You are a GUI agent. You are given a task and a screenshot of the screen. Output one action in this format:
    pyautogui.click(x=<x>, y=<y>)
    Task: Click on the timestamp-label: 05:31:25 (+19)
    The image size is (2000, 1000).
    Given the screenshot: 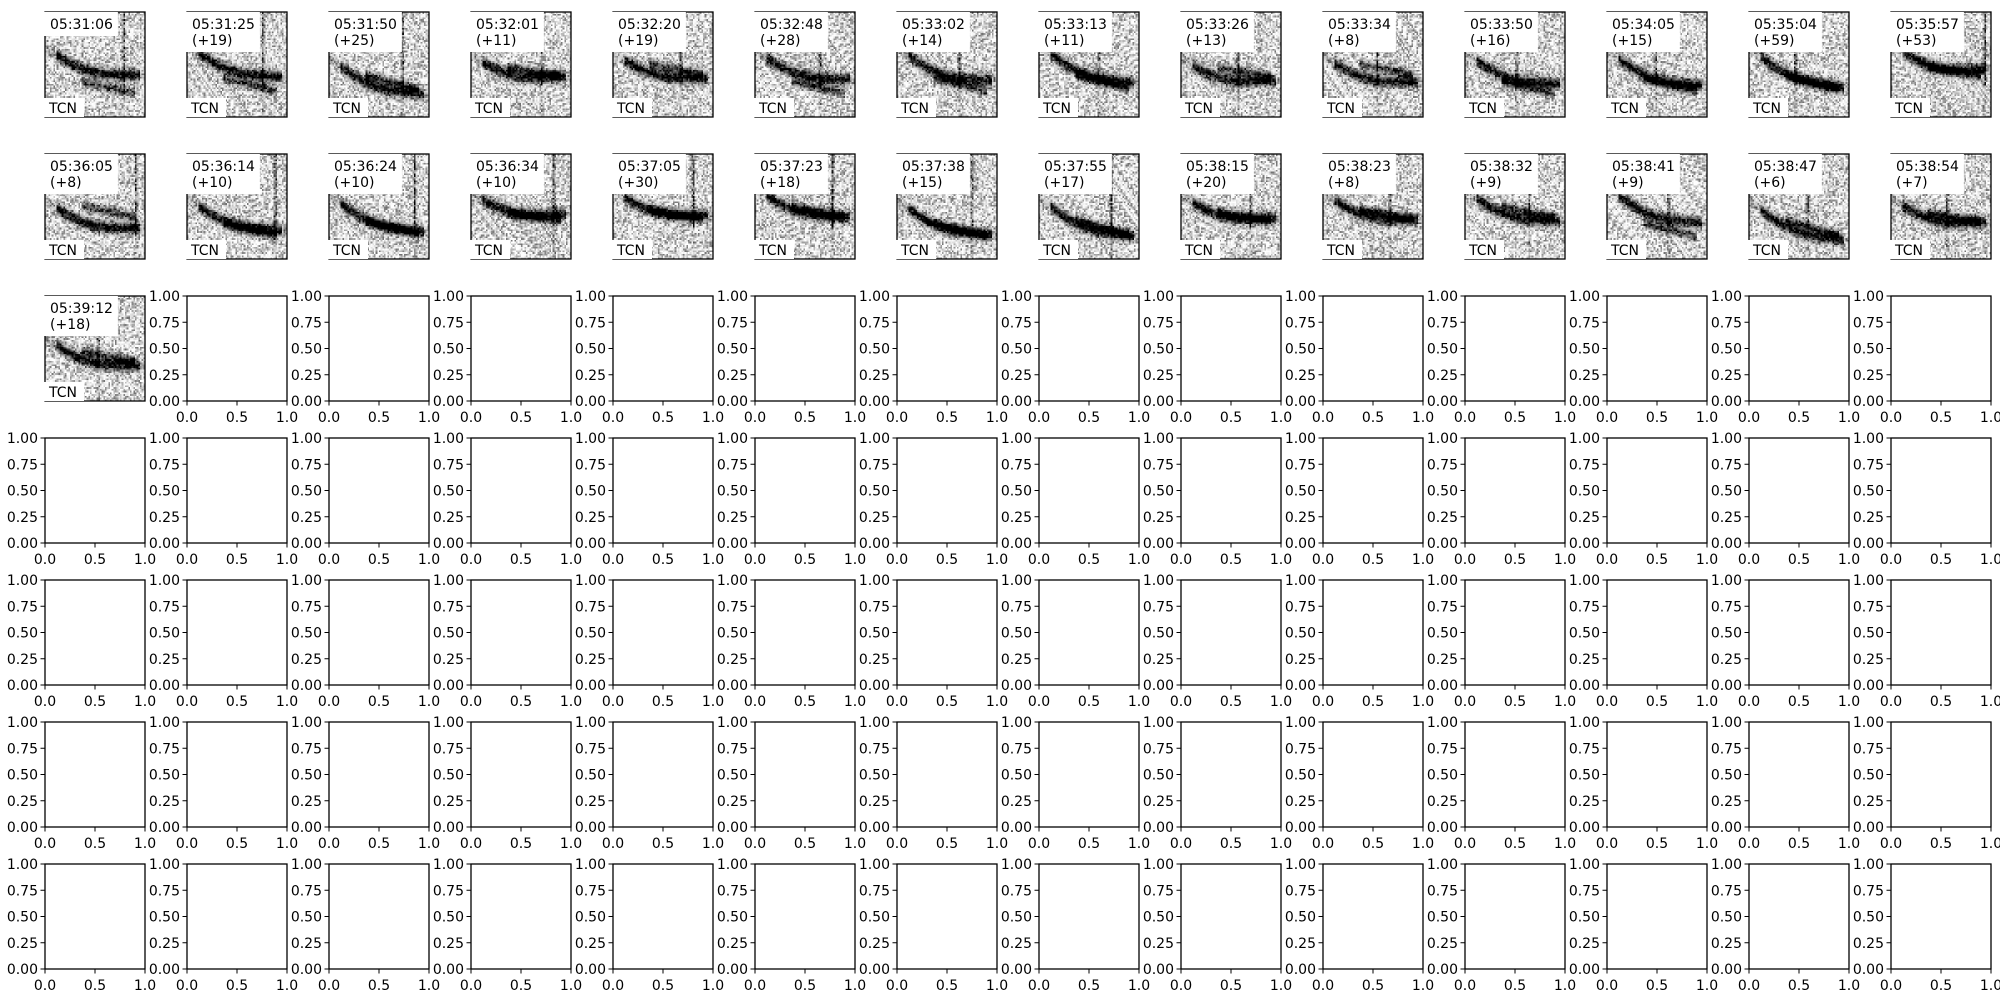 What is the action you would take?
    pyautogui.click(x=223, y=33)
    